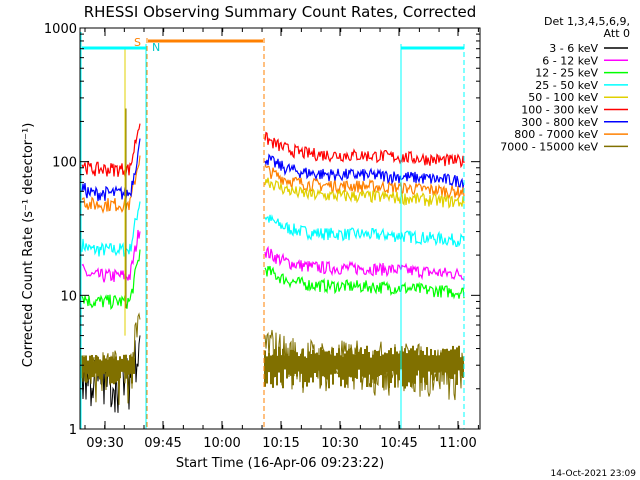 This screenshot has width=640, height=480. What do you see at coordinates (549, 146) in the screenshot?
I see `legend-label: 7000 - 15000 keV` at bounding box center [549, 146].